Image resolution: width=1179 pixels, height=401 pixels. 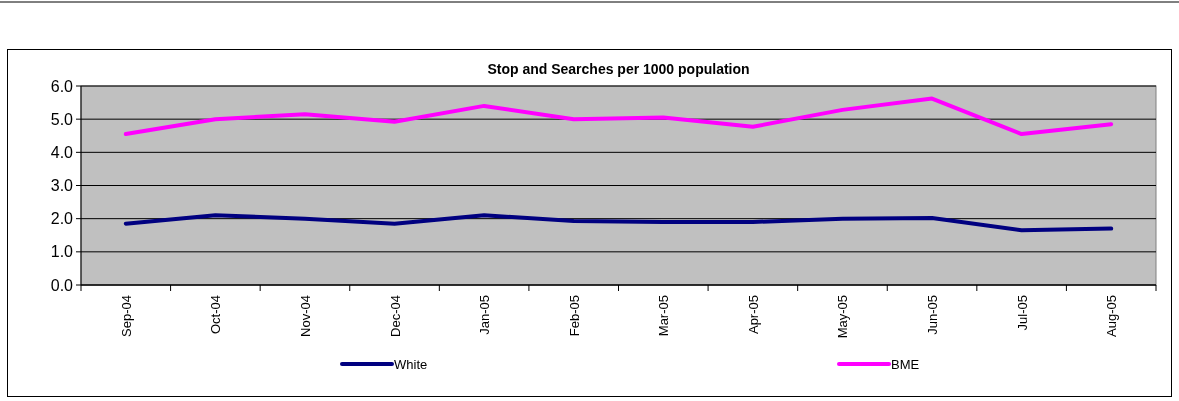 What do you see at coordinates (62, 119) in the screenshot?
I see `y-tick-label: 5.0` at bounding box center [62, 119].